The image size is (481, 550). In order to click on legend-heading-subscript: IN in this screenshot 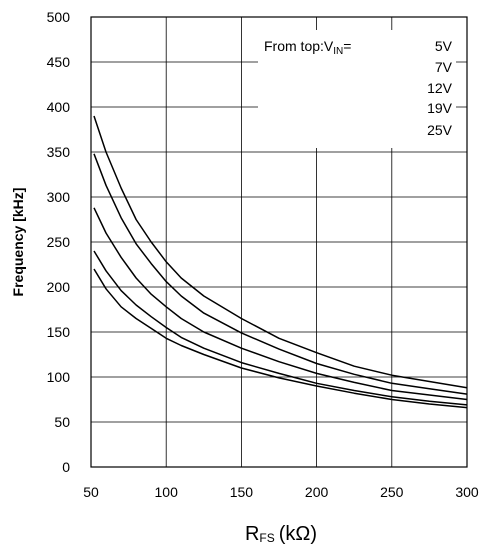, I will do `click(338, 51)`.